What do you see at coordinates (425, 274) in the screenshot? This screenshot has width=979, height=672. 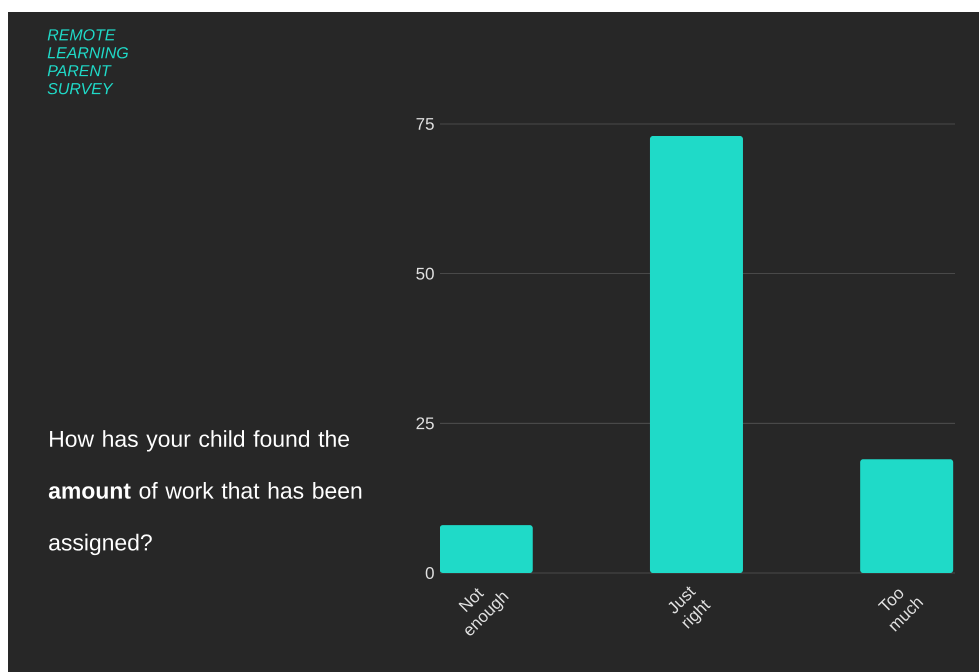 I see `y-tick-label: 50` at bounding box center [425, 274].